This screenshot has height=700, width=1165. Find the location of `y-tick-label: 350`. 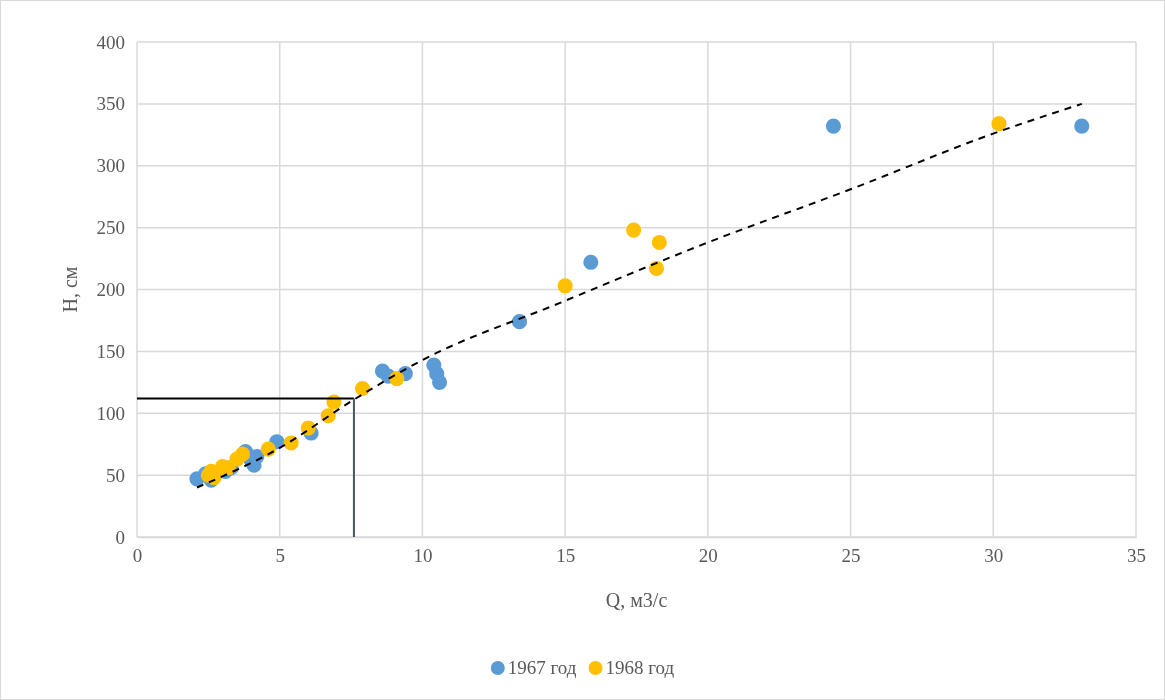

y-tick-label: 350 is located at coordinates (110, 104).